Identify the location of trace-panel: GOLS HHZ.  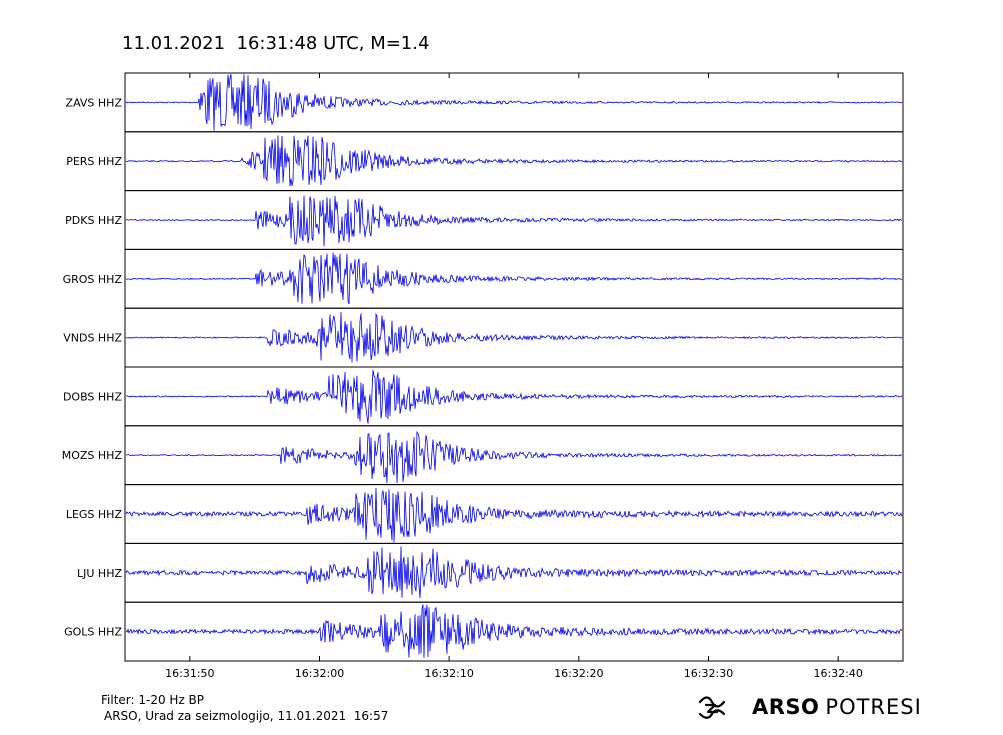
(484, 631).